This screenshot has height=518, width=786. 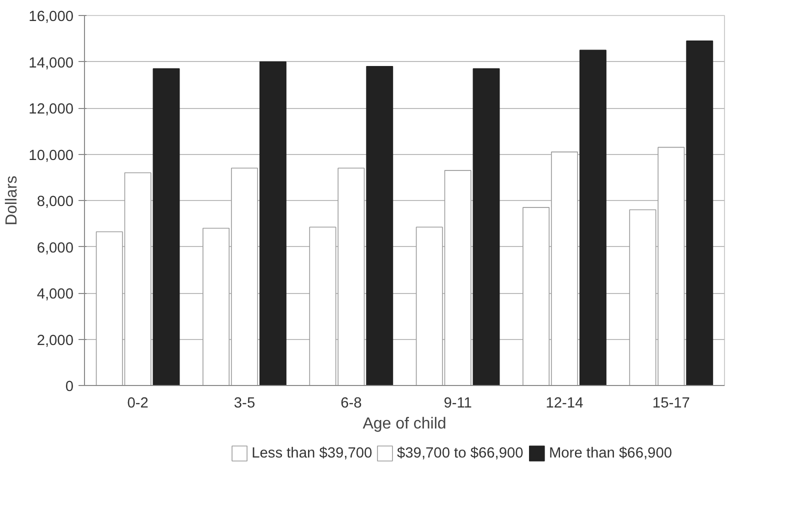 What do you see at coordinates (55, 248) in the screenshot?
I see `y-tick-label: 6,000` at bounding box center [55, 248].